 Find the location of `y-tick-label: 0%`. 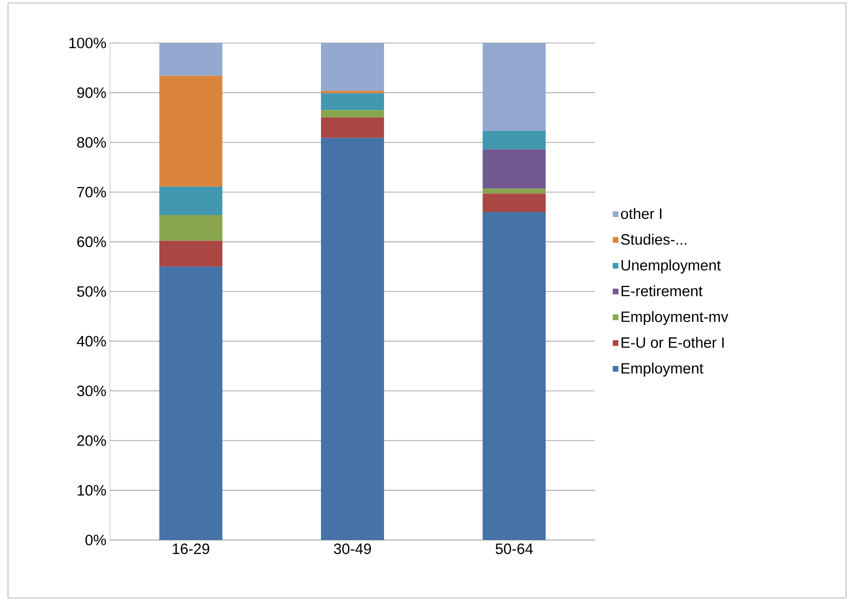

y-tick-label: 0% is located at coordinates (95, 540).